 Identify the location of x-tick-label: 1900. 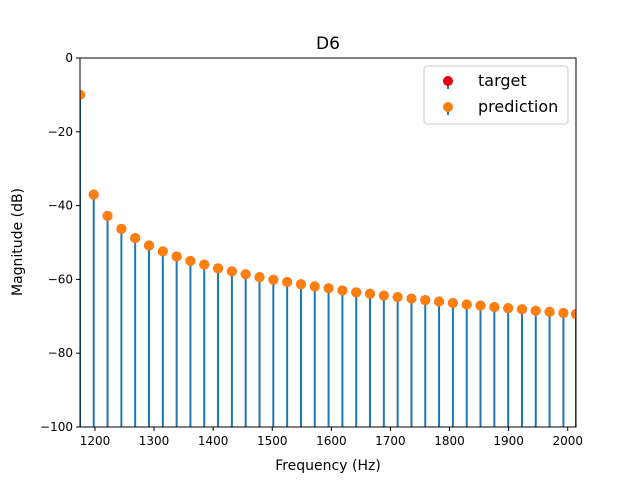
(508, 441).